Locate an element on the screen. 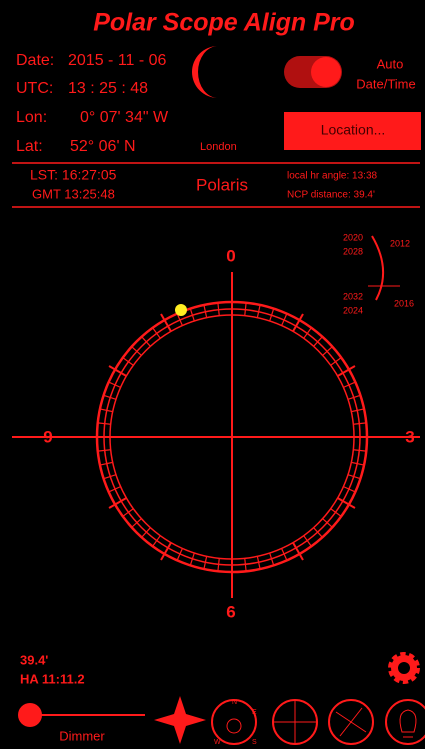  distance-readout: 39.4' is located at coordinates (34, 659).